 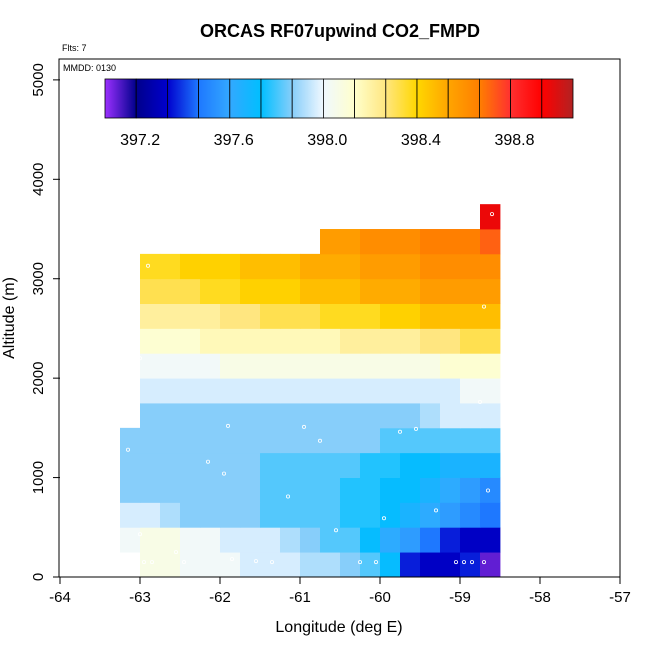 I want to click on x-tick-label: -60, so click(x=380, y=597).